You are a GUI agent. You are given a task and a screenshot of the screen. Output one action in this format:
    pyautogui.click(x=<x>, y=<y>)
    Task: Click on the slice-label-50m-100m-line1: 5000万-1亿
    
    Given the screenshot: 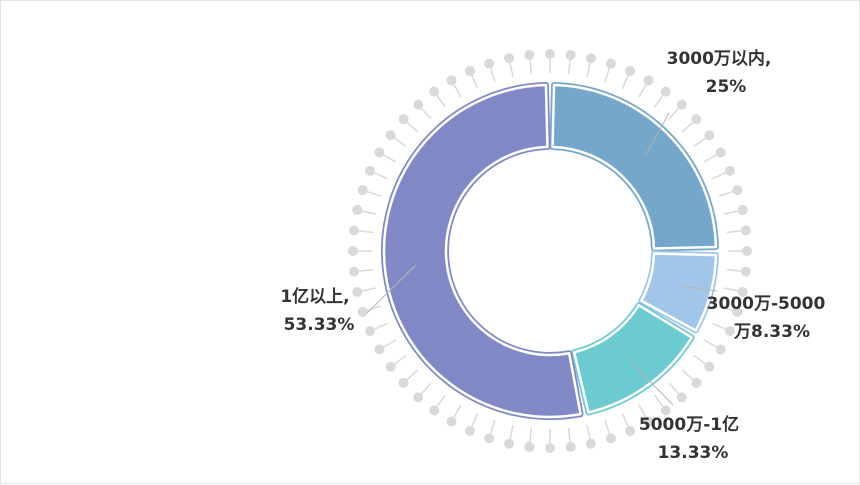 What is the action you would take?
    pyautogui.click(x=689, y=424)
    